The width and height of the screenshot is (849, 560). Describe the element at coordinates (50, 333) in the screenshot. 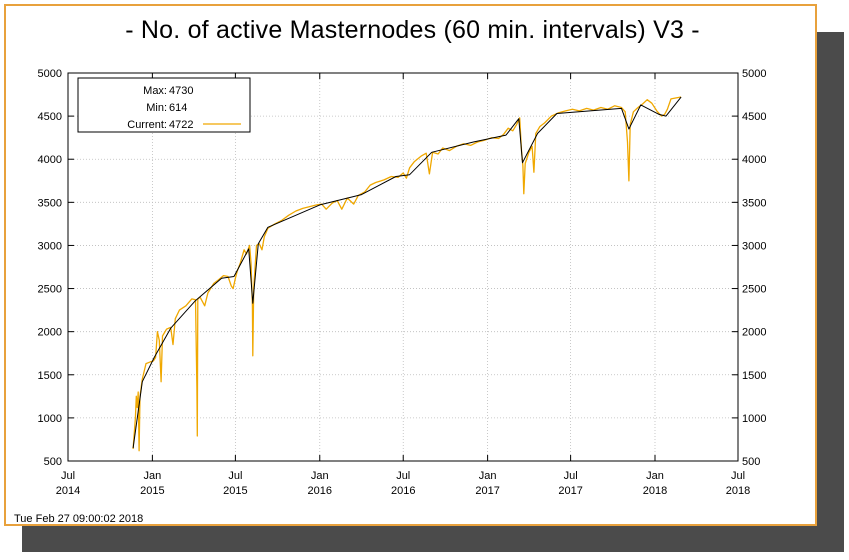

I see `y-tick-label-left: 2000` at that location.